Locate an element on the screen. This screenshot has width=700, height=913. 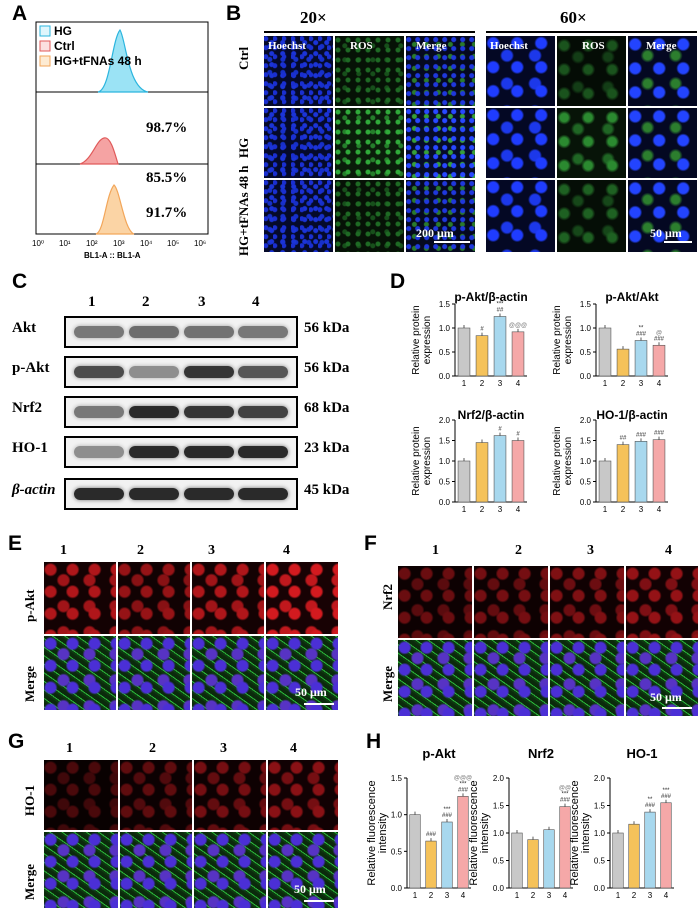
col-label-merge-20x: Merge is located at coordinates (431, 46).